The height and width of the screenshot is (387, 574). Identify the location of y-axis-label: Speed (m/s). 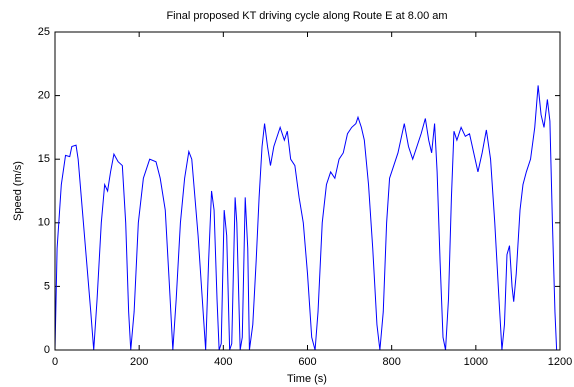
(18, 191).